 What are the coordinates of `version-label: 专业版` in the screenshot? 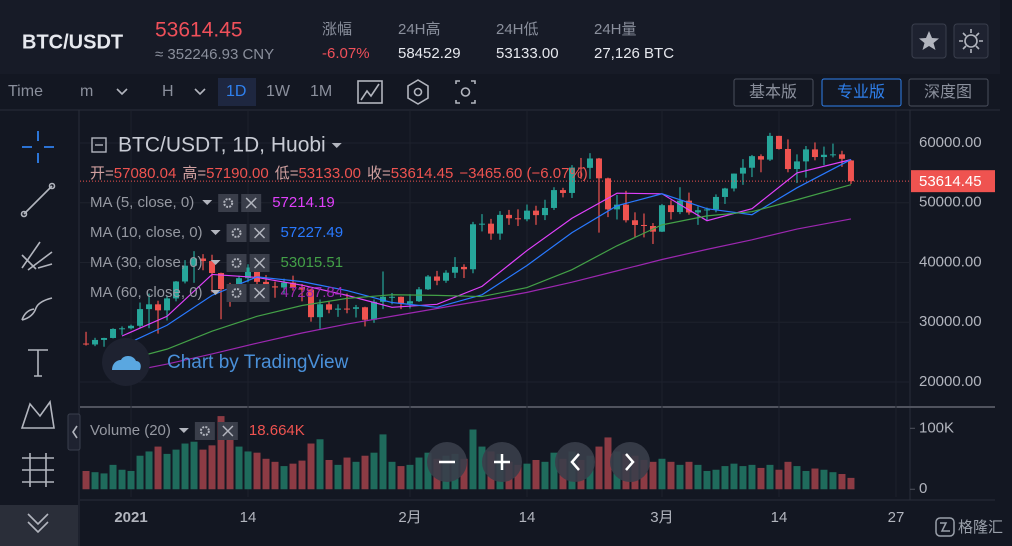 It's located at (861, 92).